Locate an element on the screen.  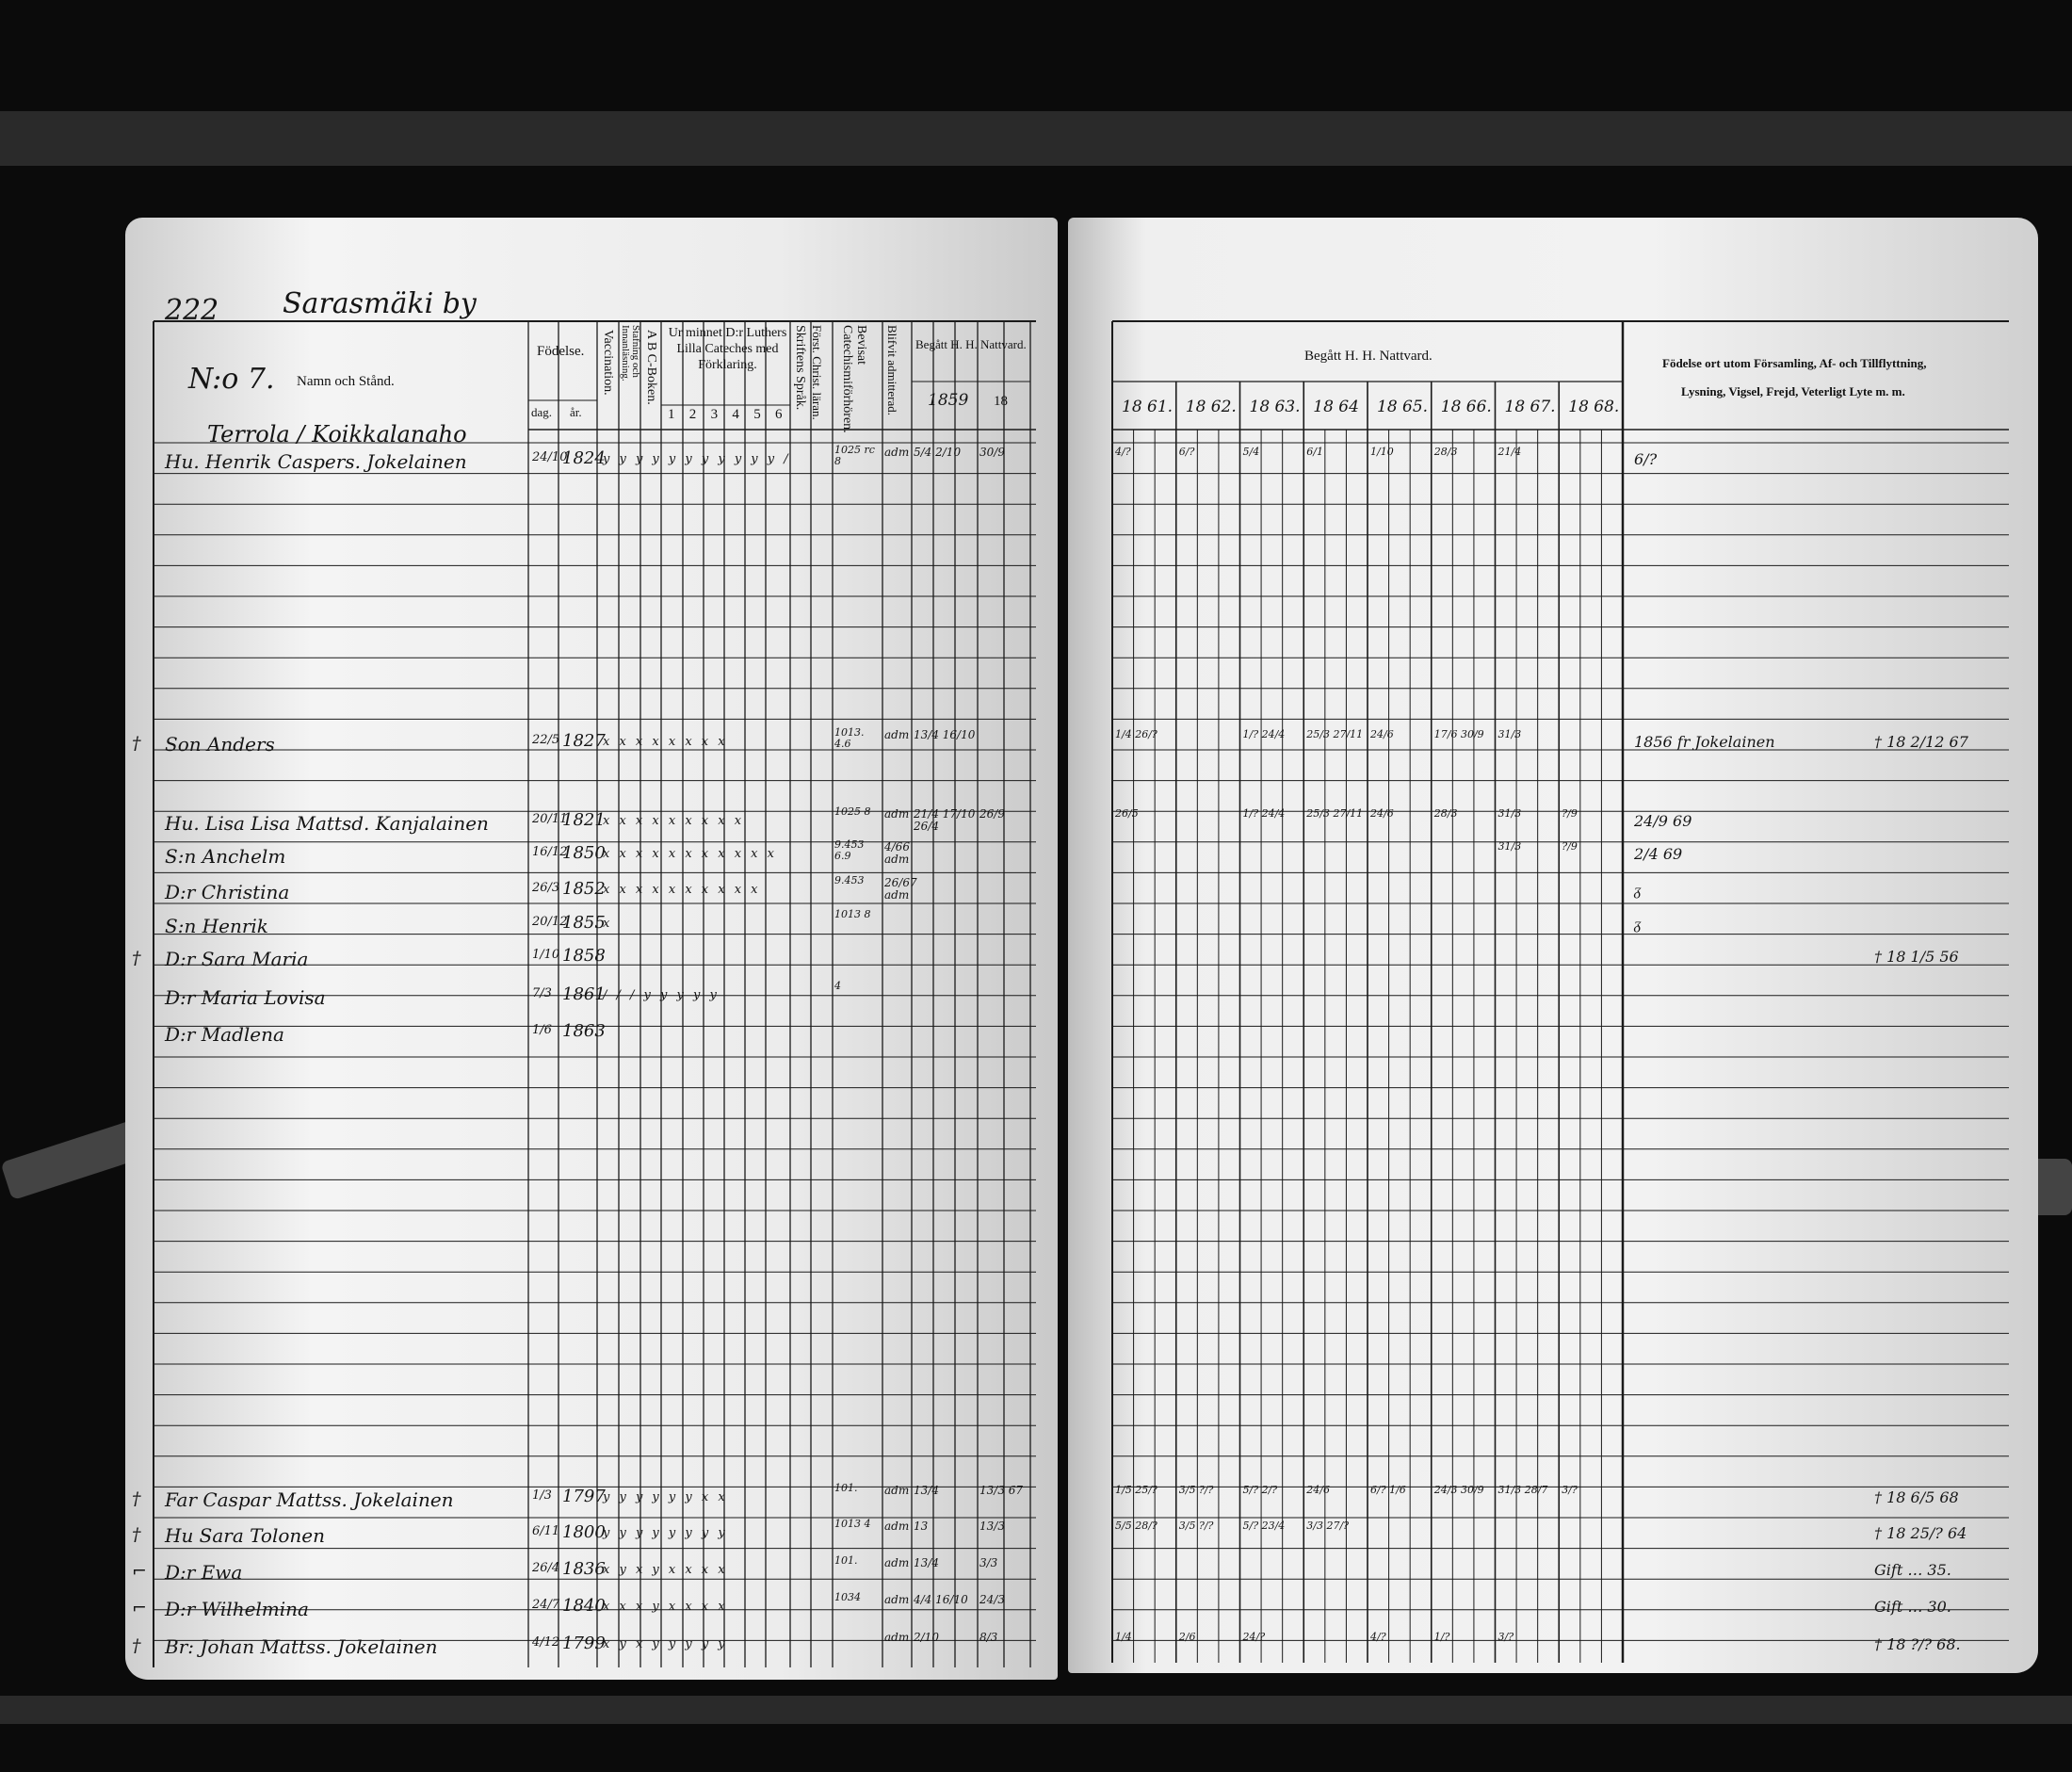
admitted-note: 4/66 adm is located at coordinates (897, 853).